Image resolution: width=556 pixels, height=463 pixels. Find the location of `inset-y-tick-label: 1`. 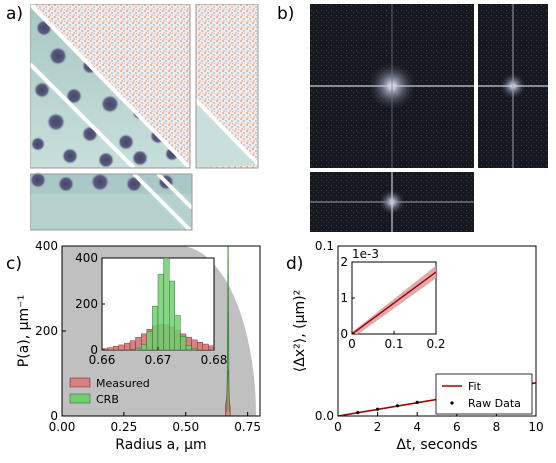

inset-y-tick-label: 1 is located at coordinates (344, 298).